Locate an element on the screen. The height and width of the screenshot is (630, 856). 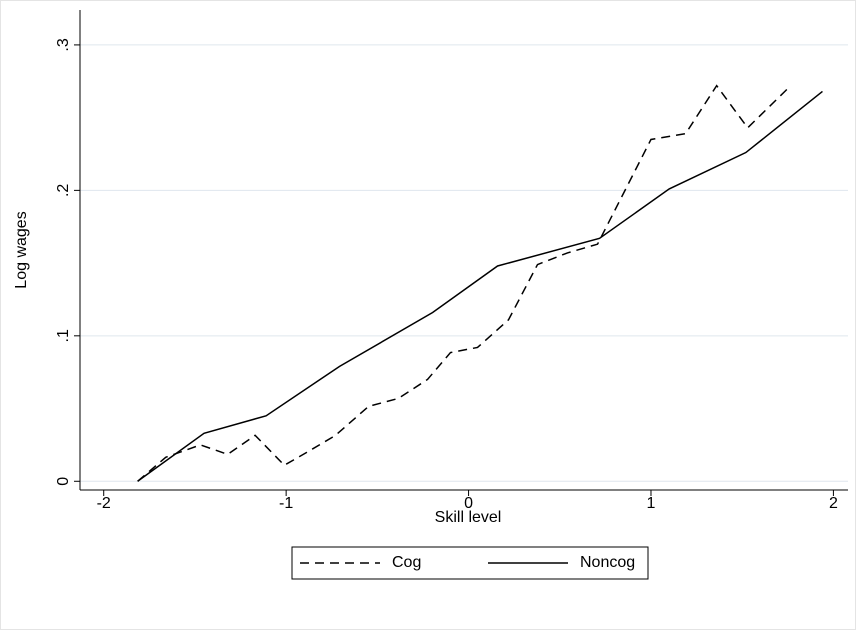
y-tick-label: .1 is located at coordinates (63, 335).